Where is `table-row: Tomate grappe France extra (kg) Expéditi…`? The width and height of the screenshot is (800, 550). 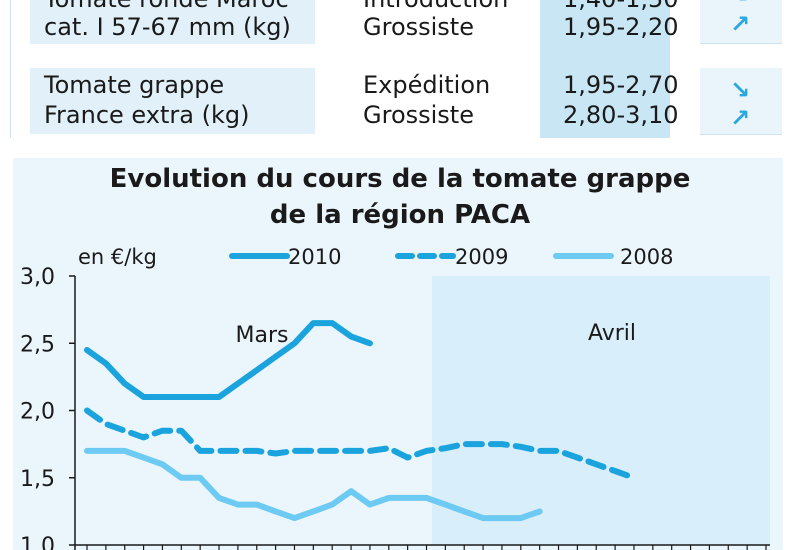 table-row: Tomate grappe France extra (kg) Expéditi… is located at coordinates (406, 101).